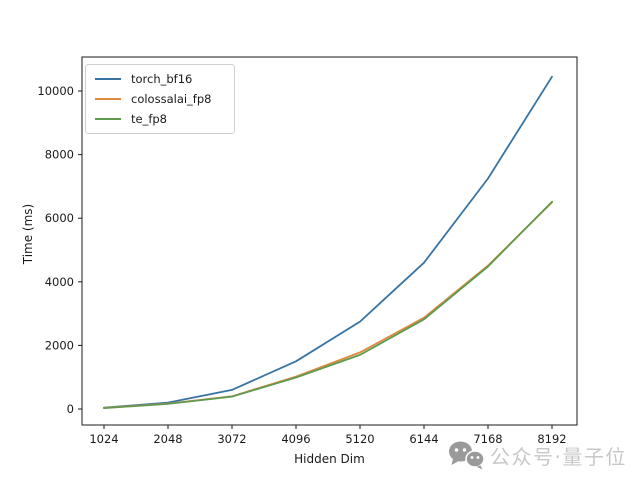 This screenshot has height=480, width=640. I want to click on y-tick-label: 6000, so click(59, 218).